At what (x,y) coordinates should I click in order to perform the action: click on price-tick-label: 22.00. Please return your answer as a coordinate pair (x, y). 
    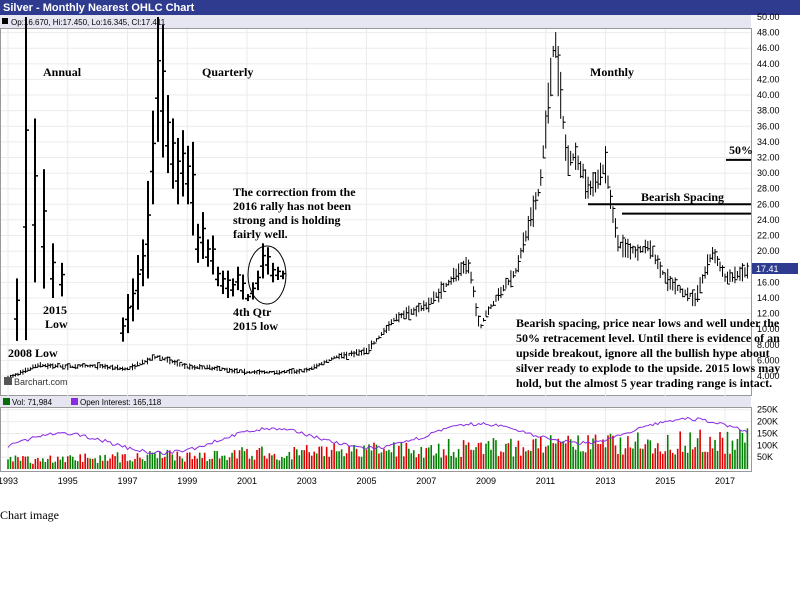
    Looking at the image, I should click on (768, 236).